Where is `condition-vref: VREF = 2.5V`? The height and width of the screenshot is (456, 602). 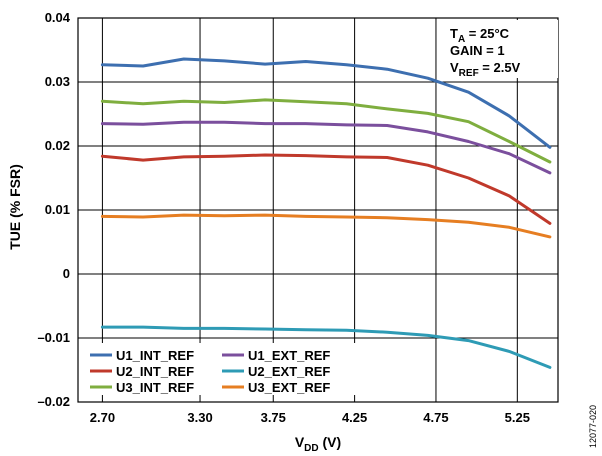
condition-vref: VREF = 2.5V is located at coordinates (485, 69).